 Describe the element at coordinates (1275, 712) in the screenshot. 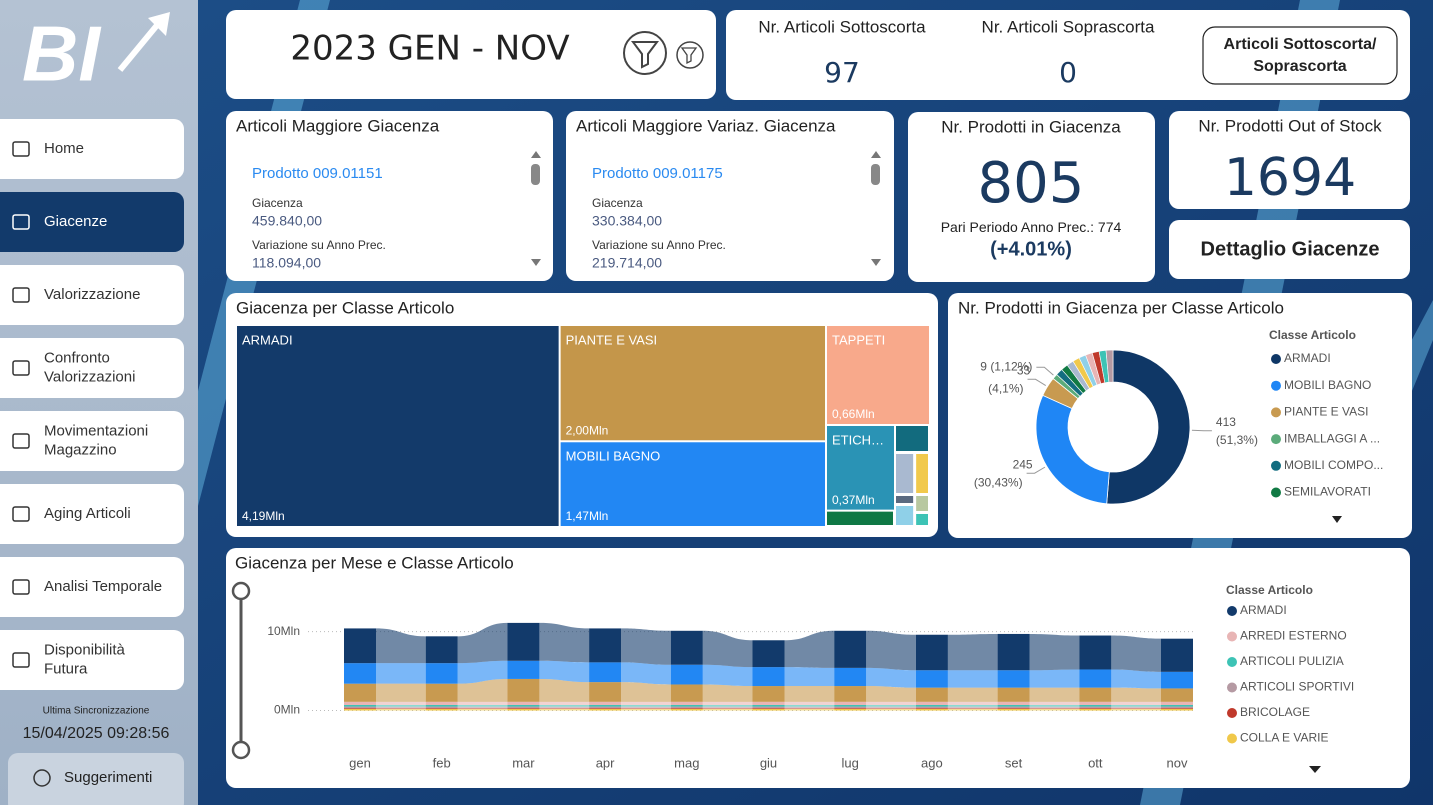

I see `legend-label: BRICOLAGE` at that location.